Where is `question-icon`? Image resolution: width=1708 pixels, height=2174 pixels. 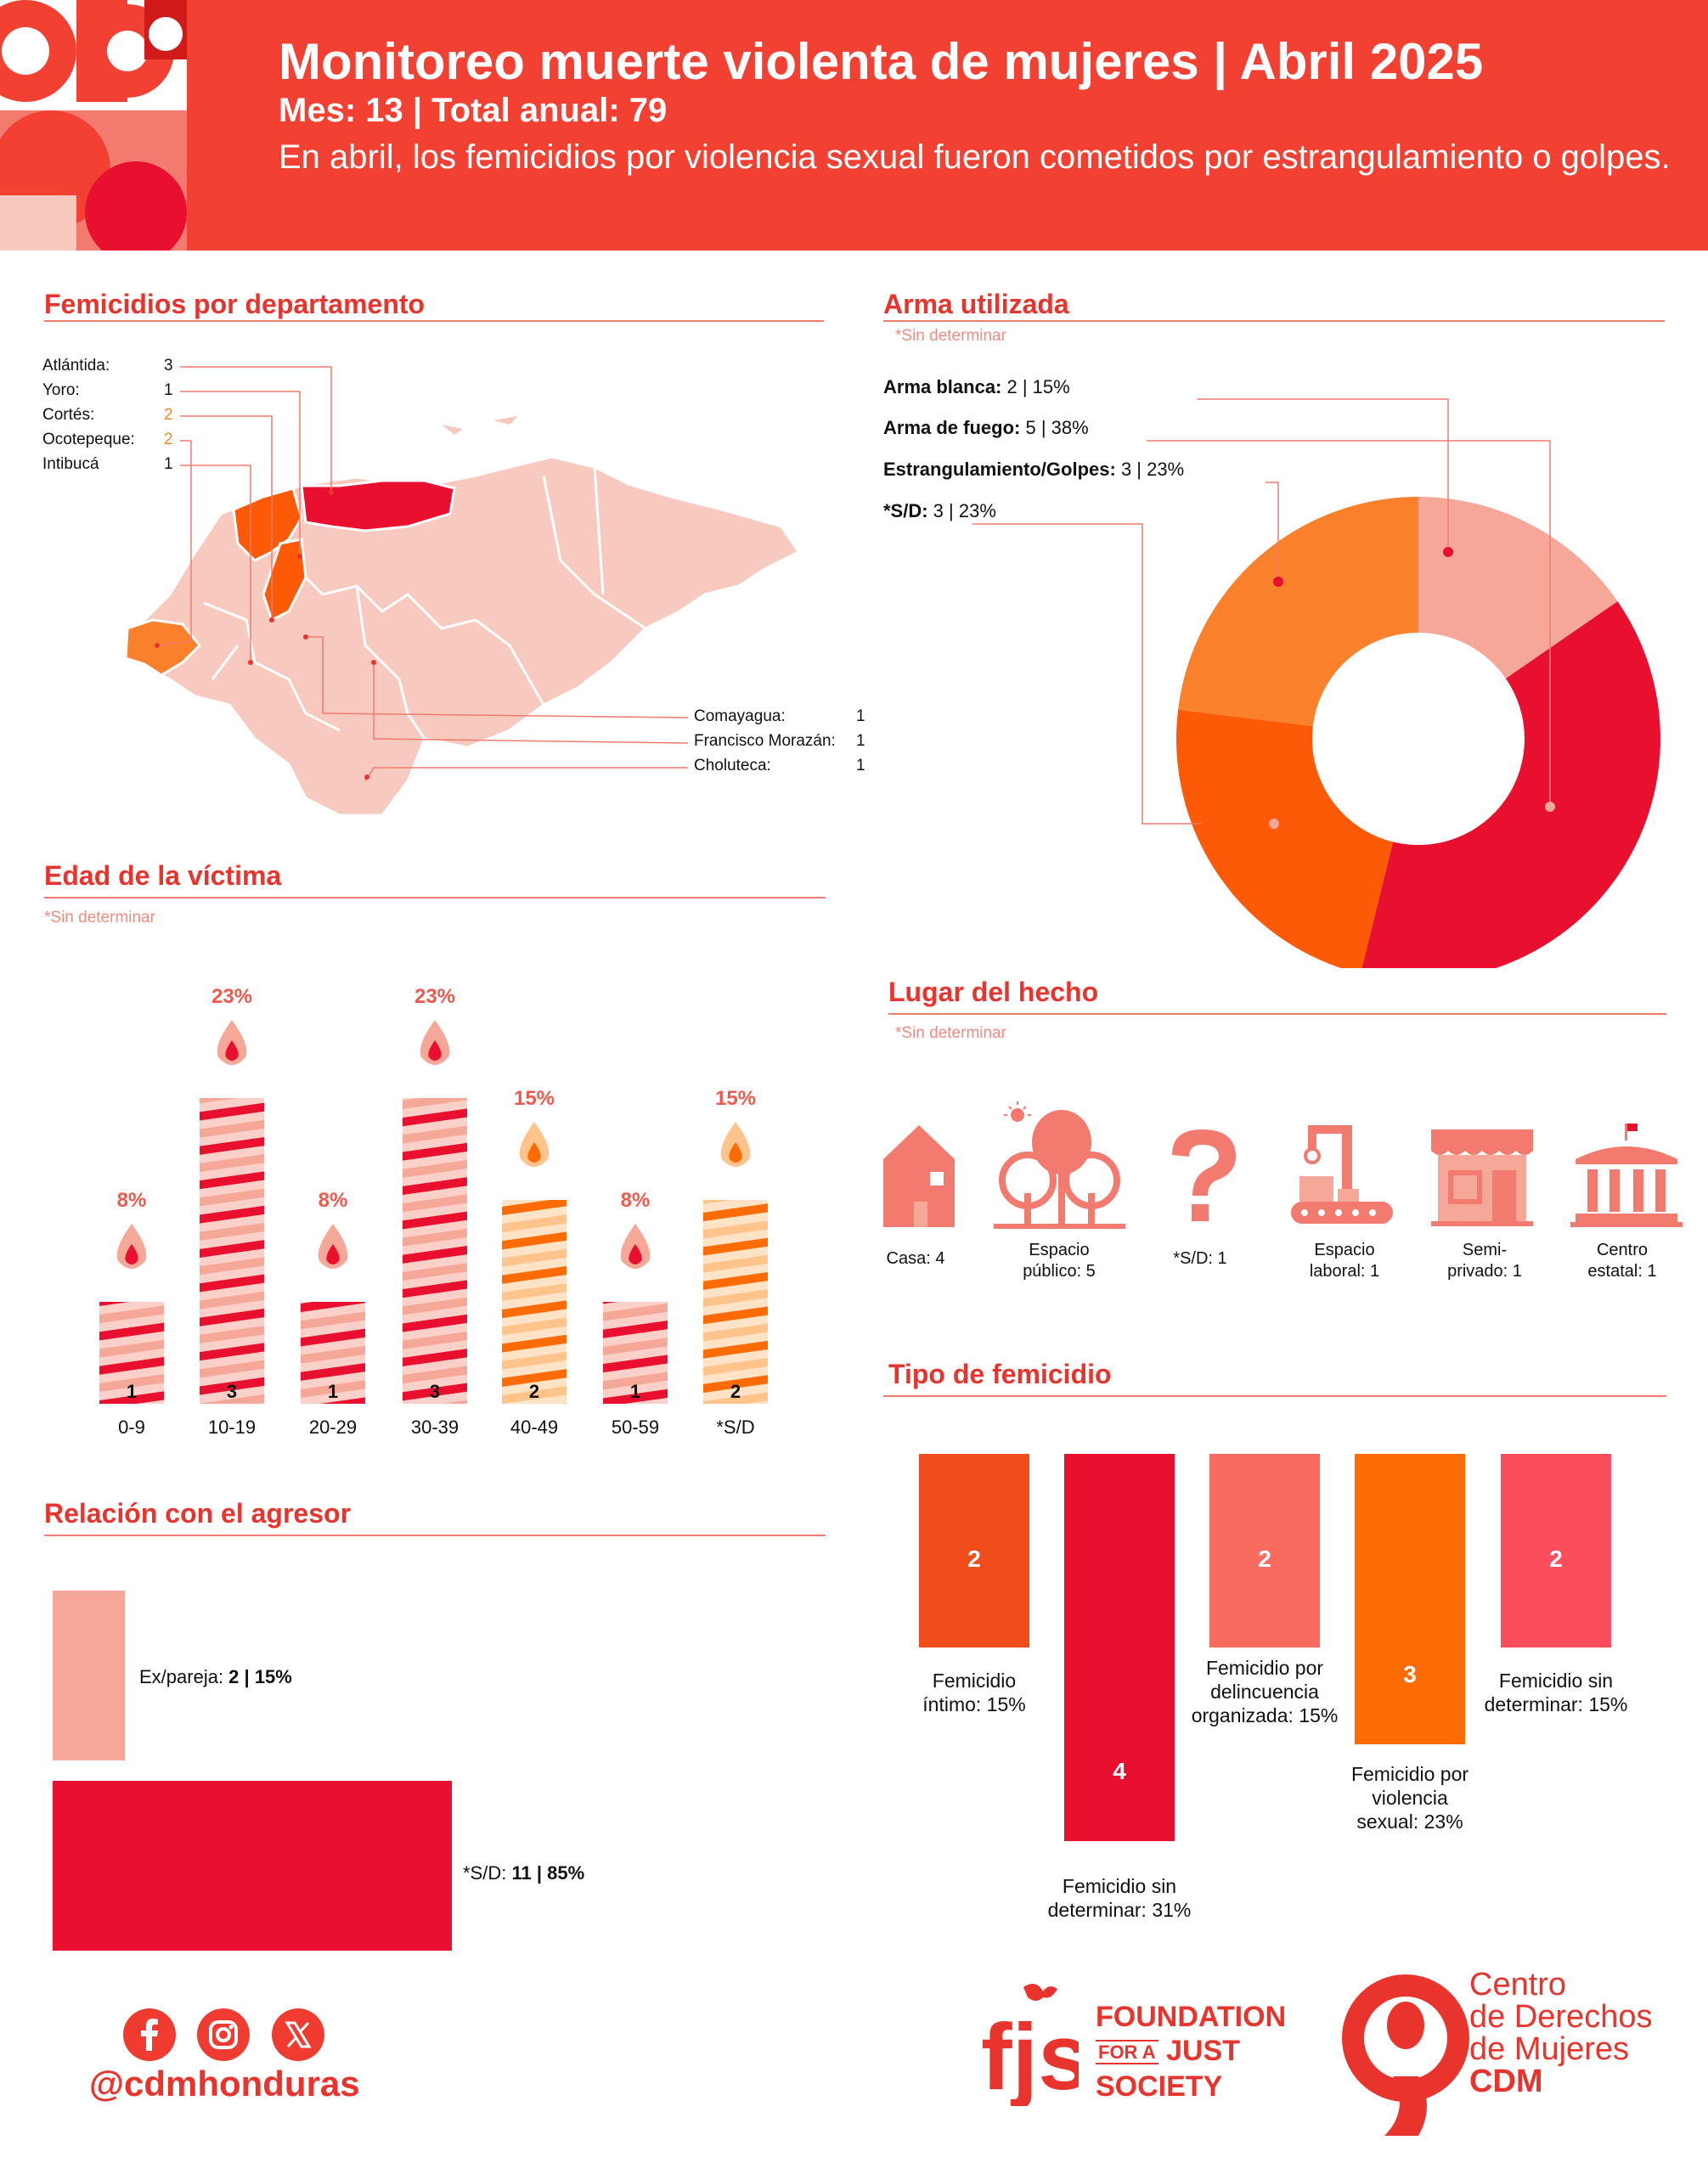 question-icon is located at coordinates (1204, 1175).